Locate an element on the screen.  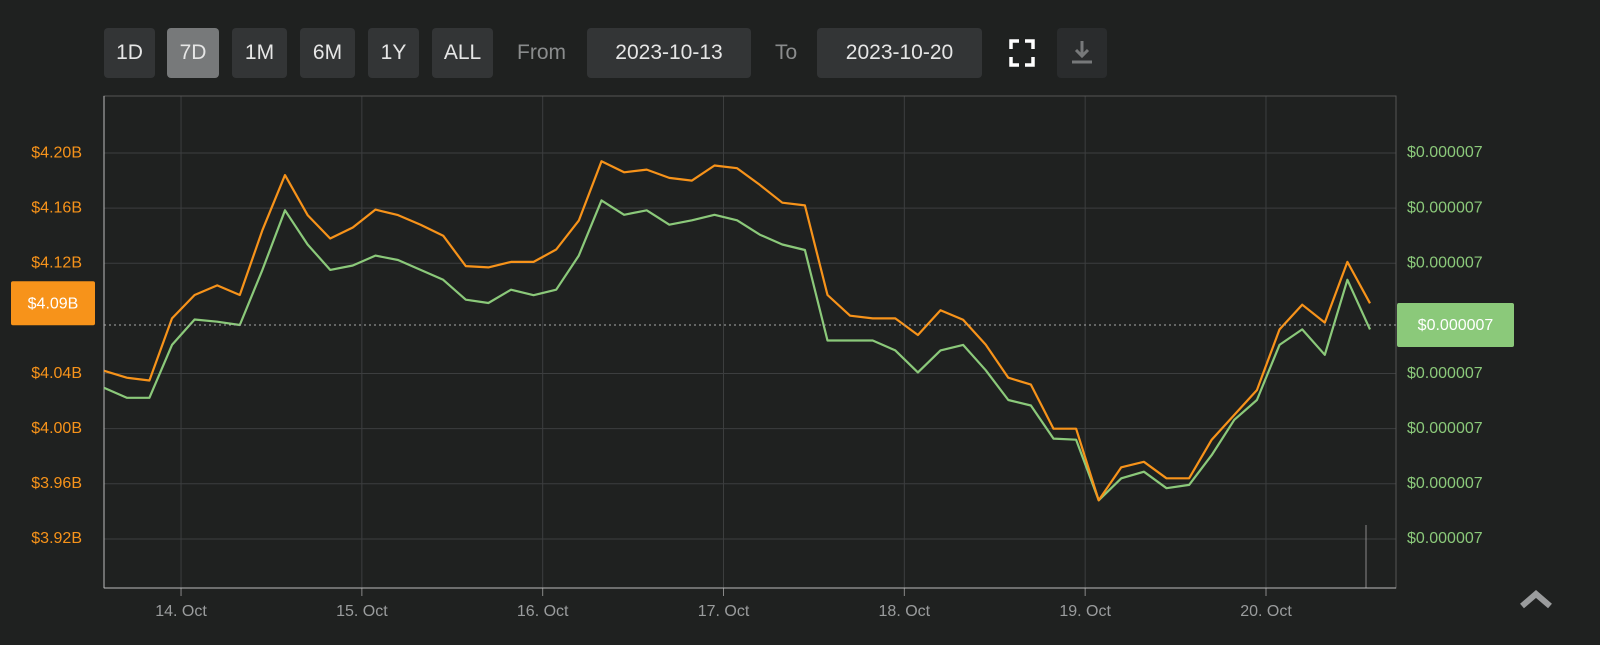
range-button: 1M is located at coordinates (259, 53).